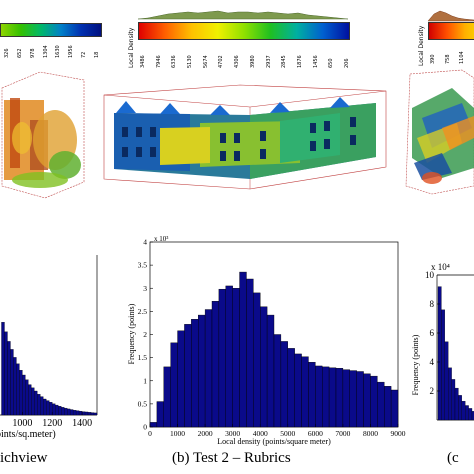  Describe the element at coordinates (7, 53) in the screenshot. I see `colorbar-tick-label: 326` at that location.